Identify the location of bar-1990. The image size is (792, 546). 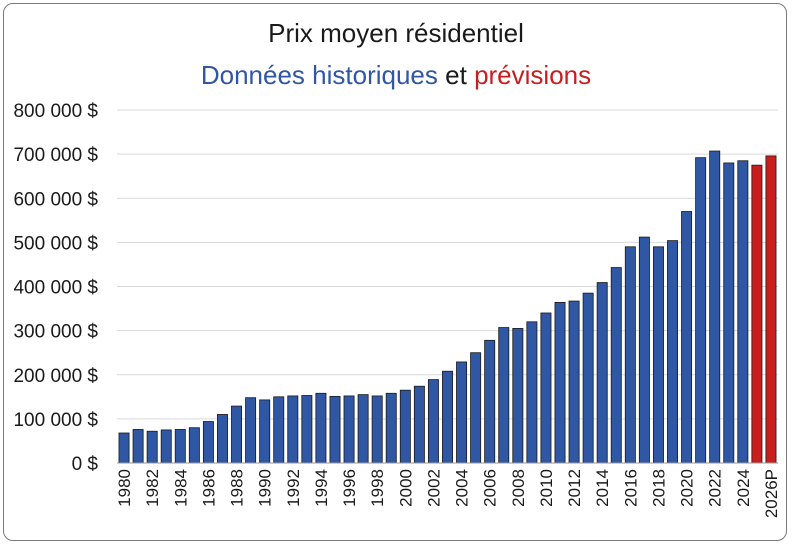
(265, 431).